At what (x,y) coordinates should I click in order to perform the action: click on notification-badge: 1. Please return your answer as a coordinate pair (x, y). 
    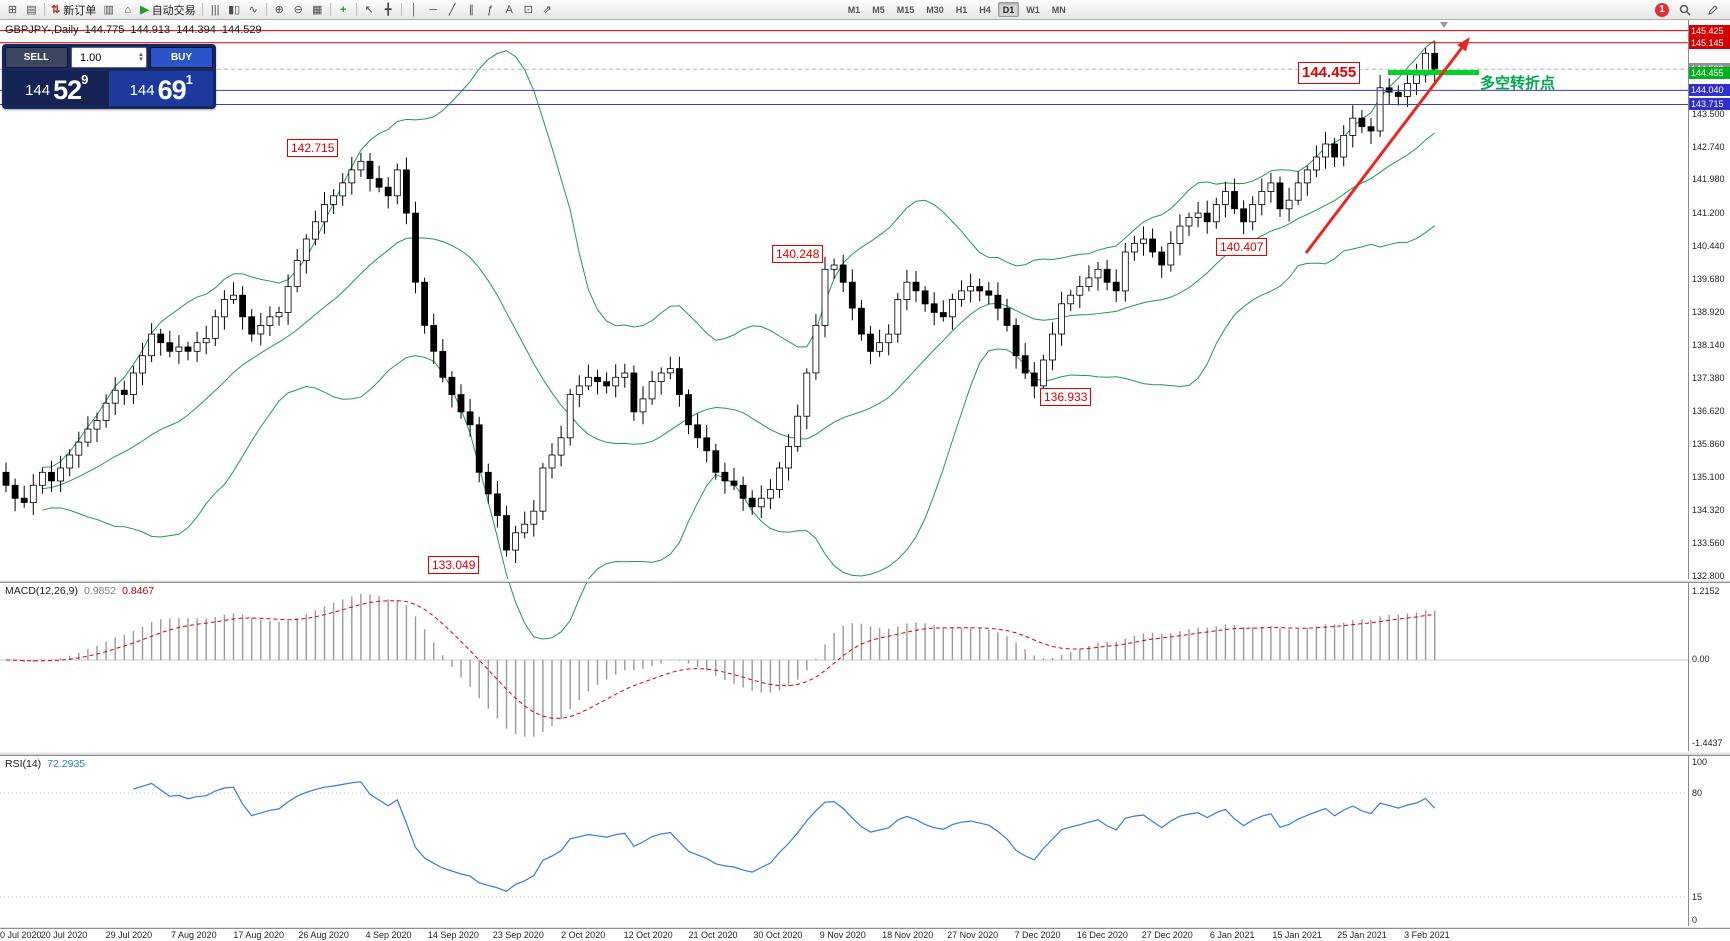
    Looking at the image, I should click on (1662, 9).